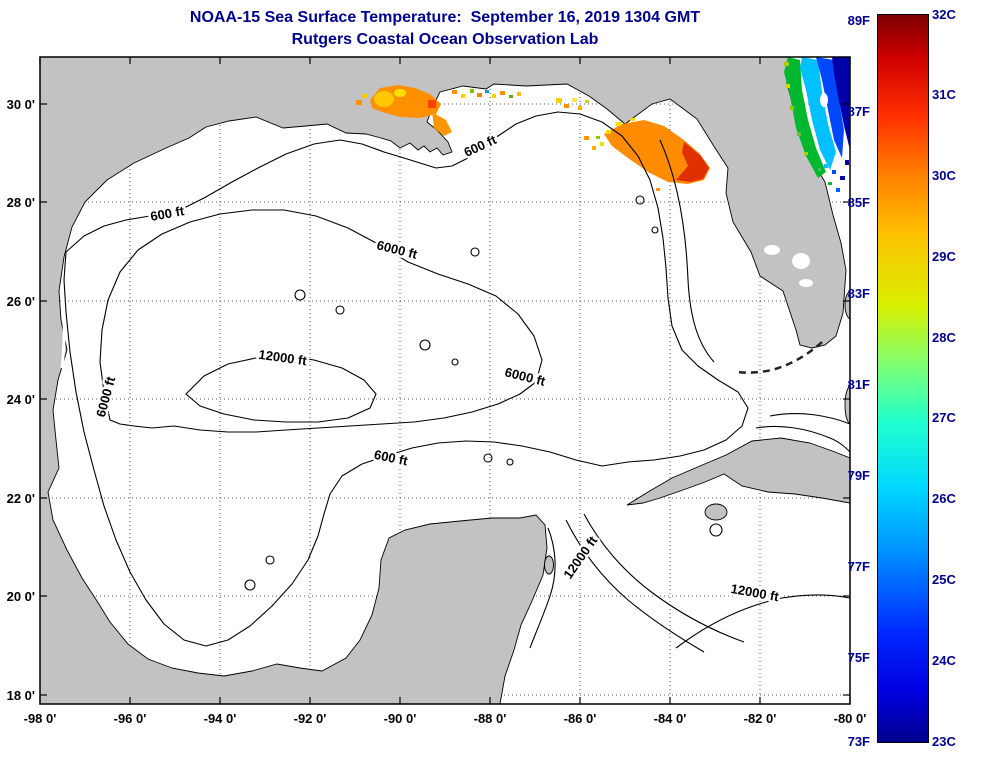 This screenshot has height=761, width=992. I want to click on map-subtitle: Rutgers Coastal Ocean Observation Lab, so click(445, 39).